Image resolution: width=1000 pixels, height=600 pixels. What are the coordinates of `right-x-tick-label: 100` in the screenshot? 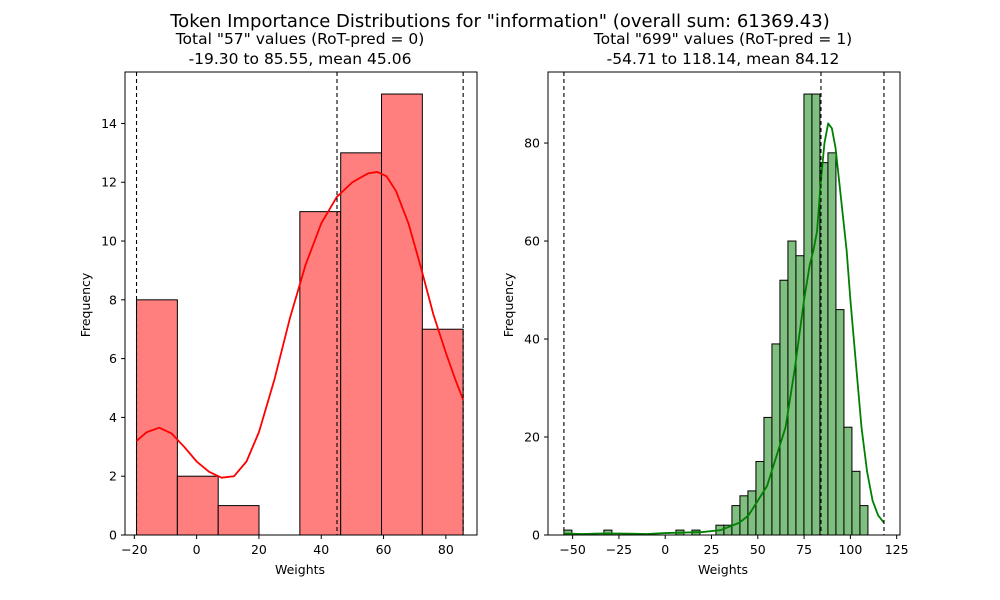 It's located at (850, 549).